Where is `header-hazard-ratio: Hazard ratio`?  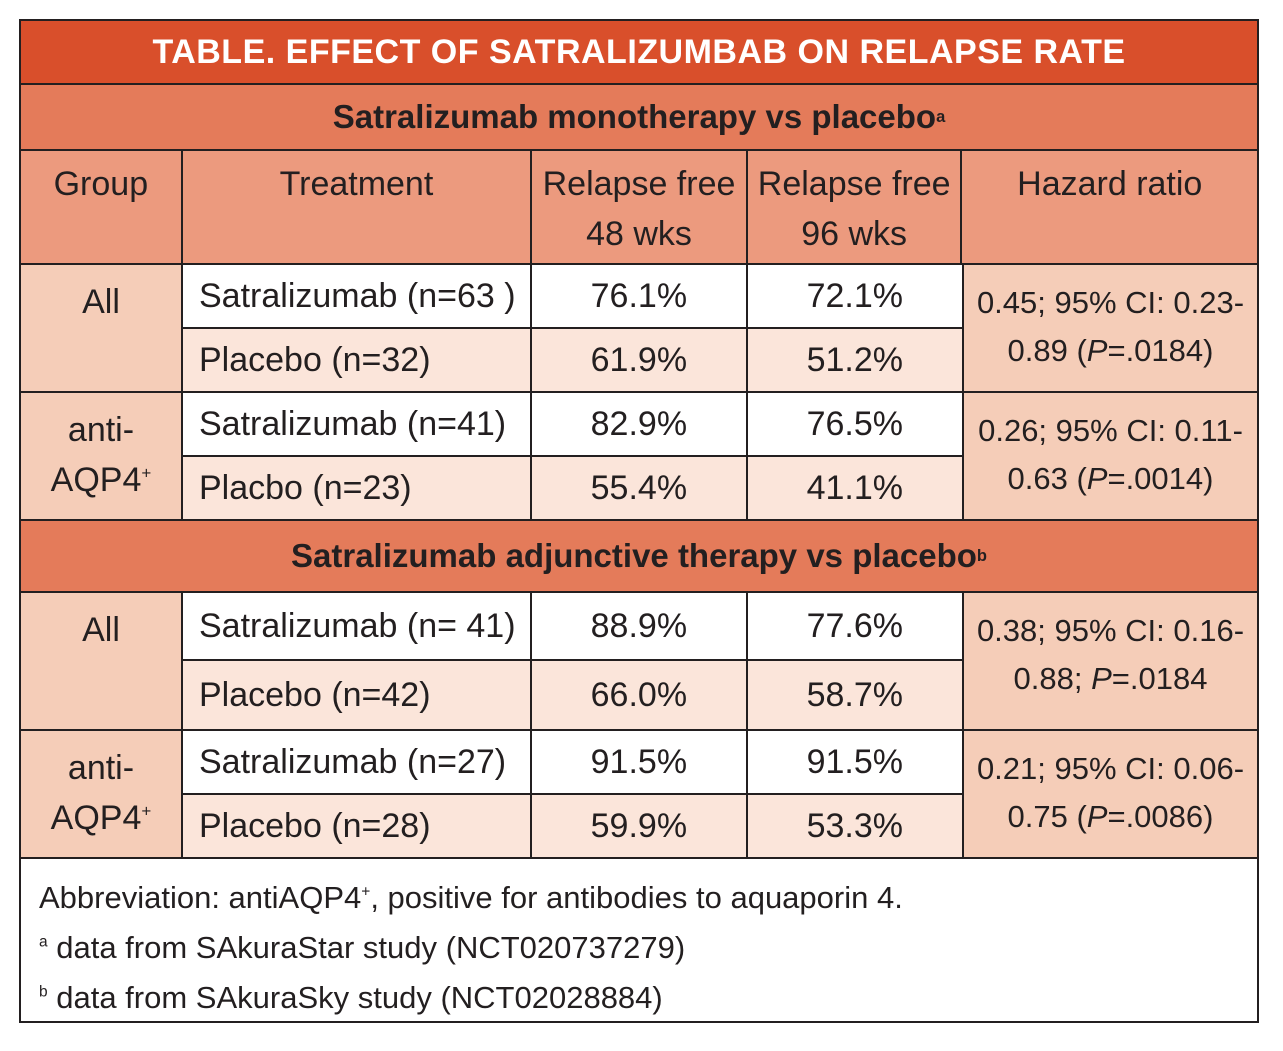 header-hazard-ratio: Hazard ratio is located at coordinates (1109, 208).